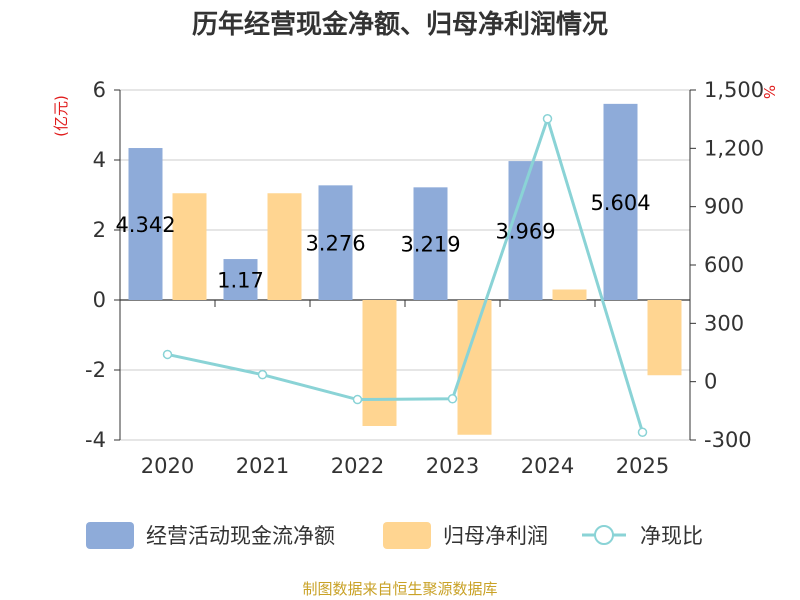 Image resolution: width=800 pixels, height=600 pixels. I want to click on source-note: 制图数据来自恒生聚源数据库, so click(399, 589).